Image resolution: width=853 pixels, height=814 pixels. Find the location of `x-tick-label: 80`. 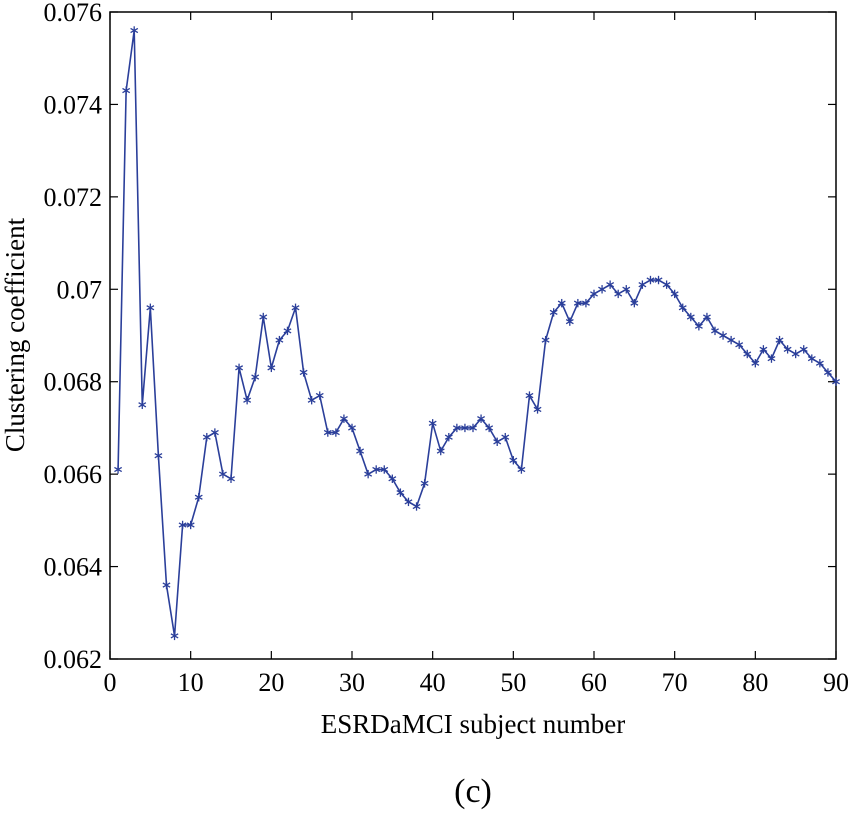

x-tick-label: 80 is located at coordinates (755, 682).